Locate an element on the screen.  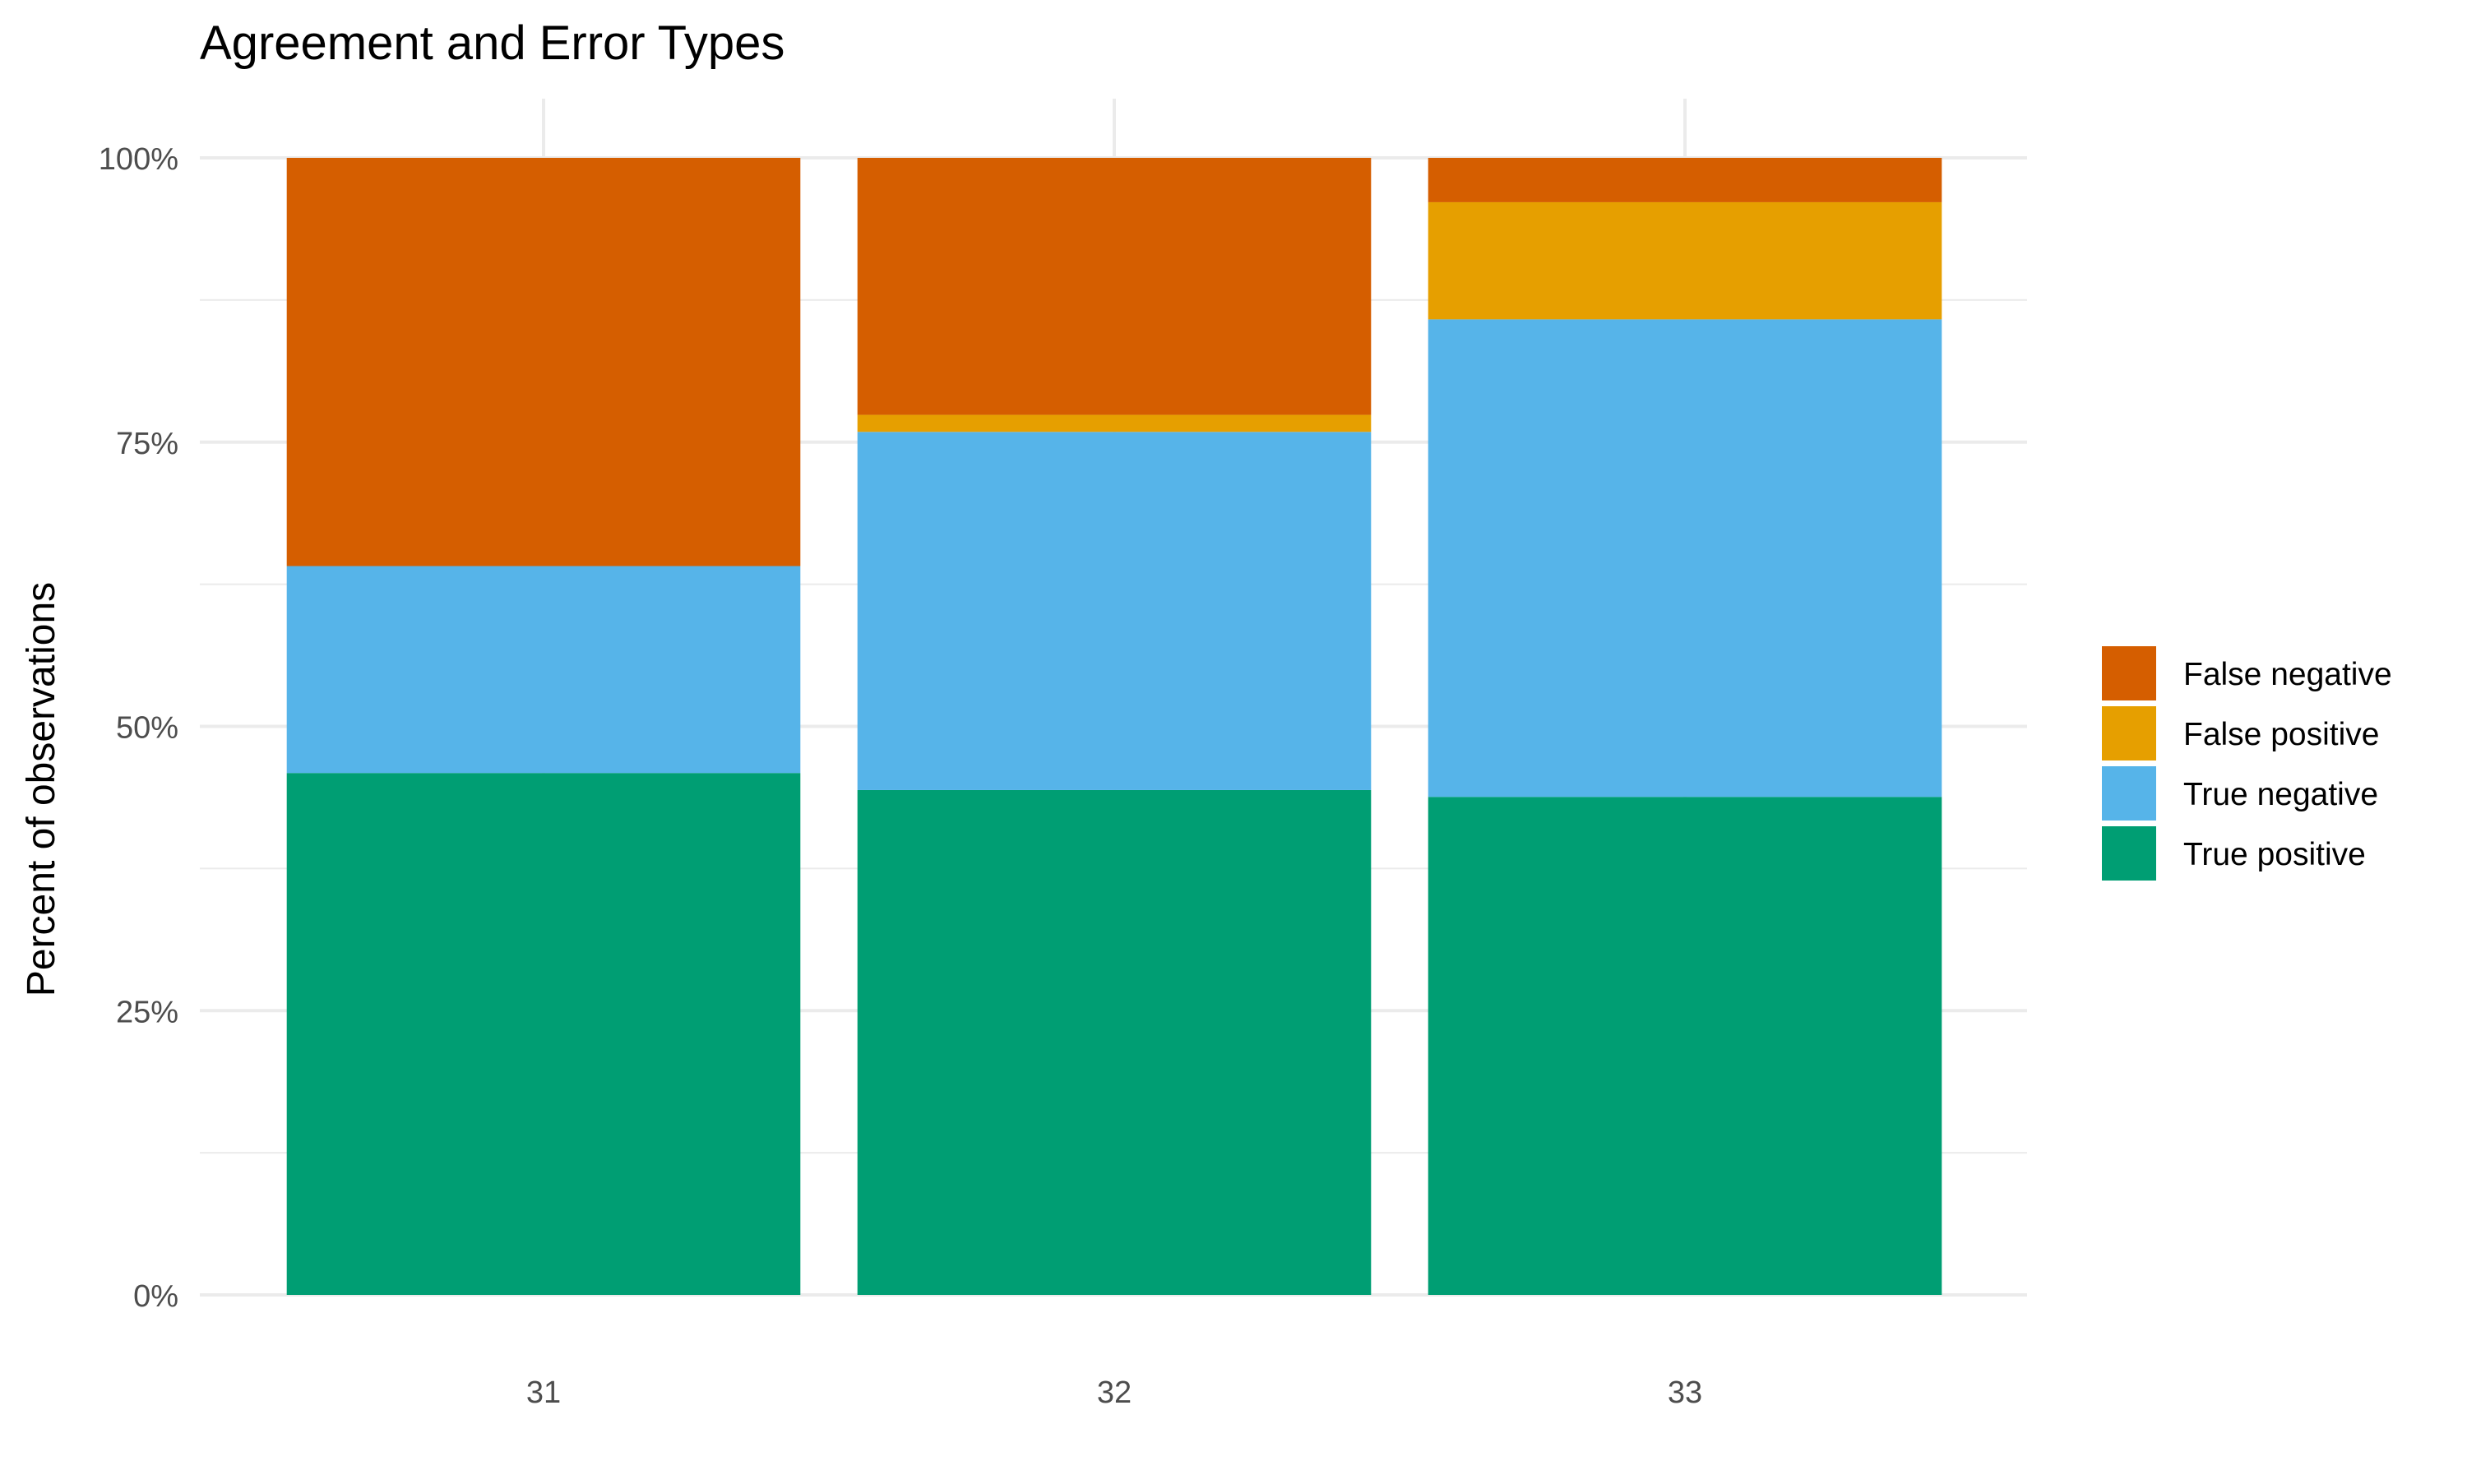
chart-title: Agreement and Error Types is located at coordinates (493, 43).